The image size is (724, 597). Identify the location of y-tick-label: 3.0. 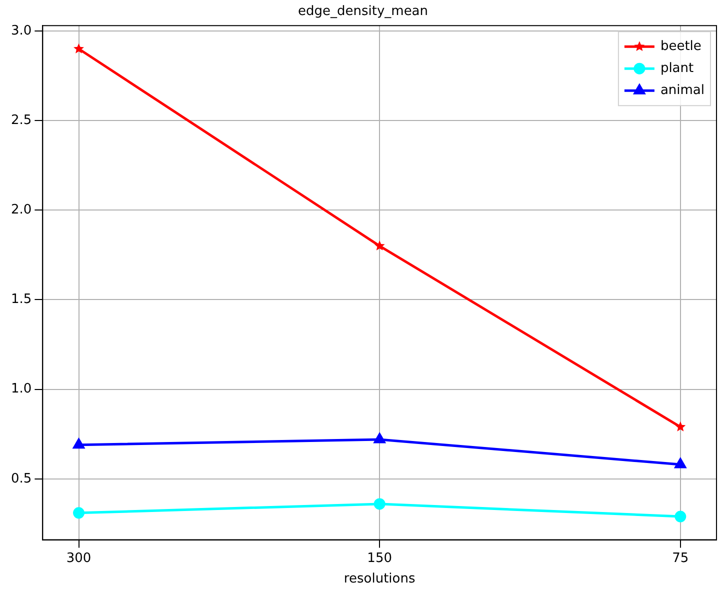
(21, 30).